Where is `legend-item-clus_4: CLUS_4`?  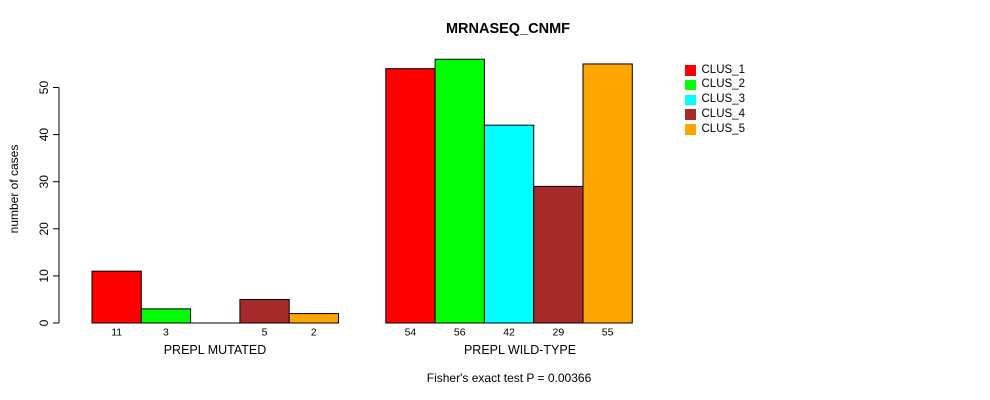
legend-item-clus_4: CLUS_4 is located at coordinates (715, 114).